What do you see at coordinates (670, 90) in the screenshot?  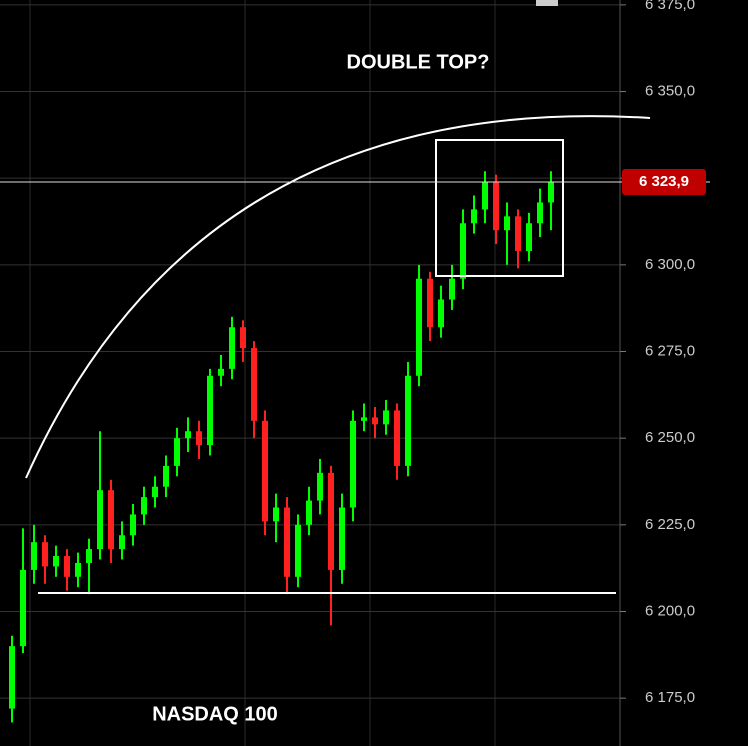 I see `y-tick-label: 6 350,0` at bounding box center [670, 90].